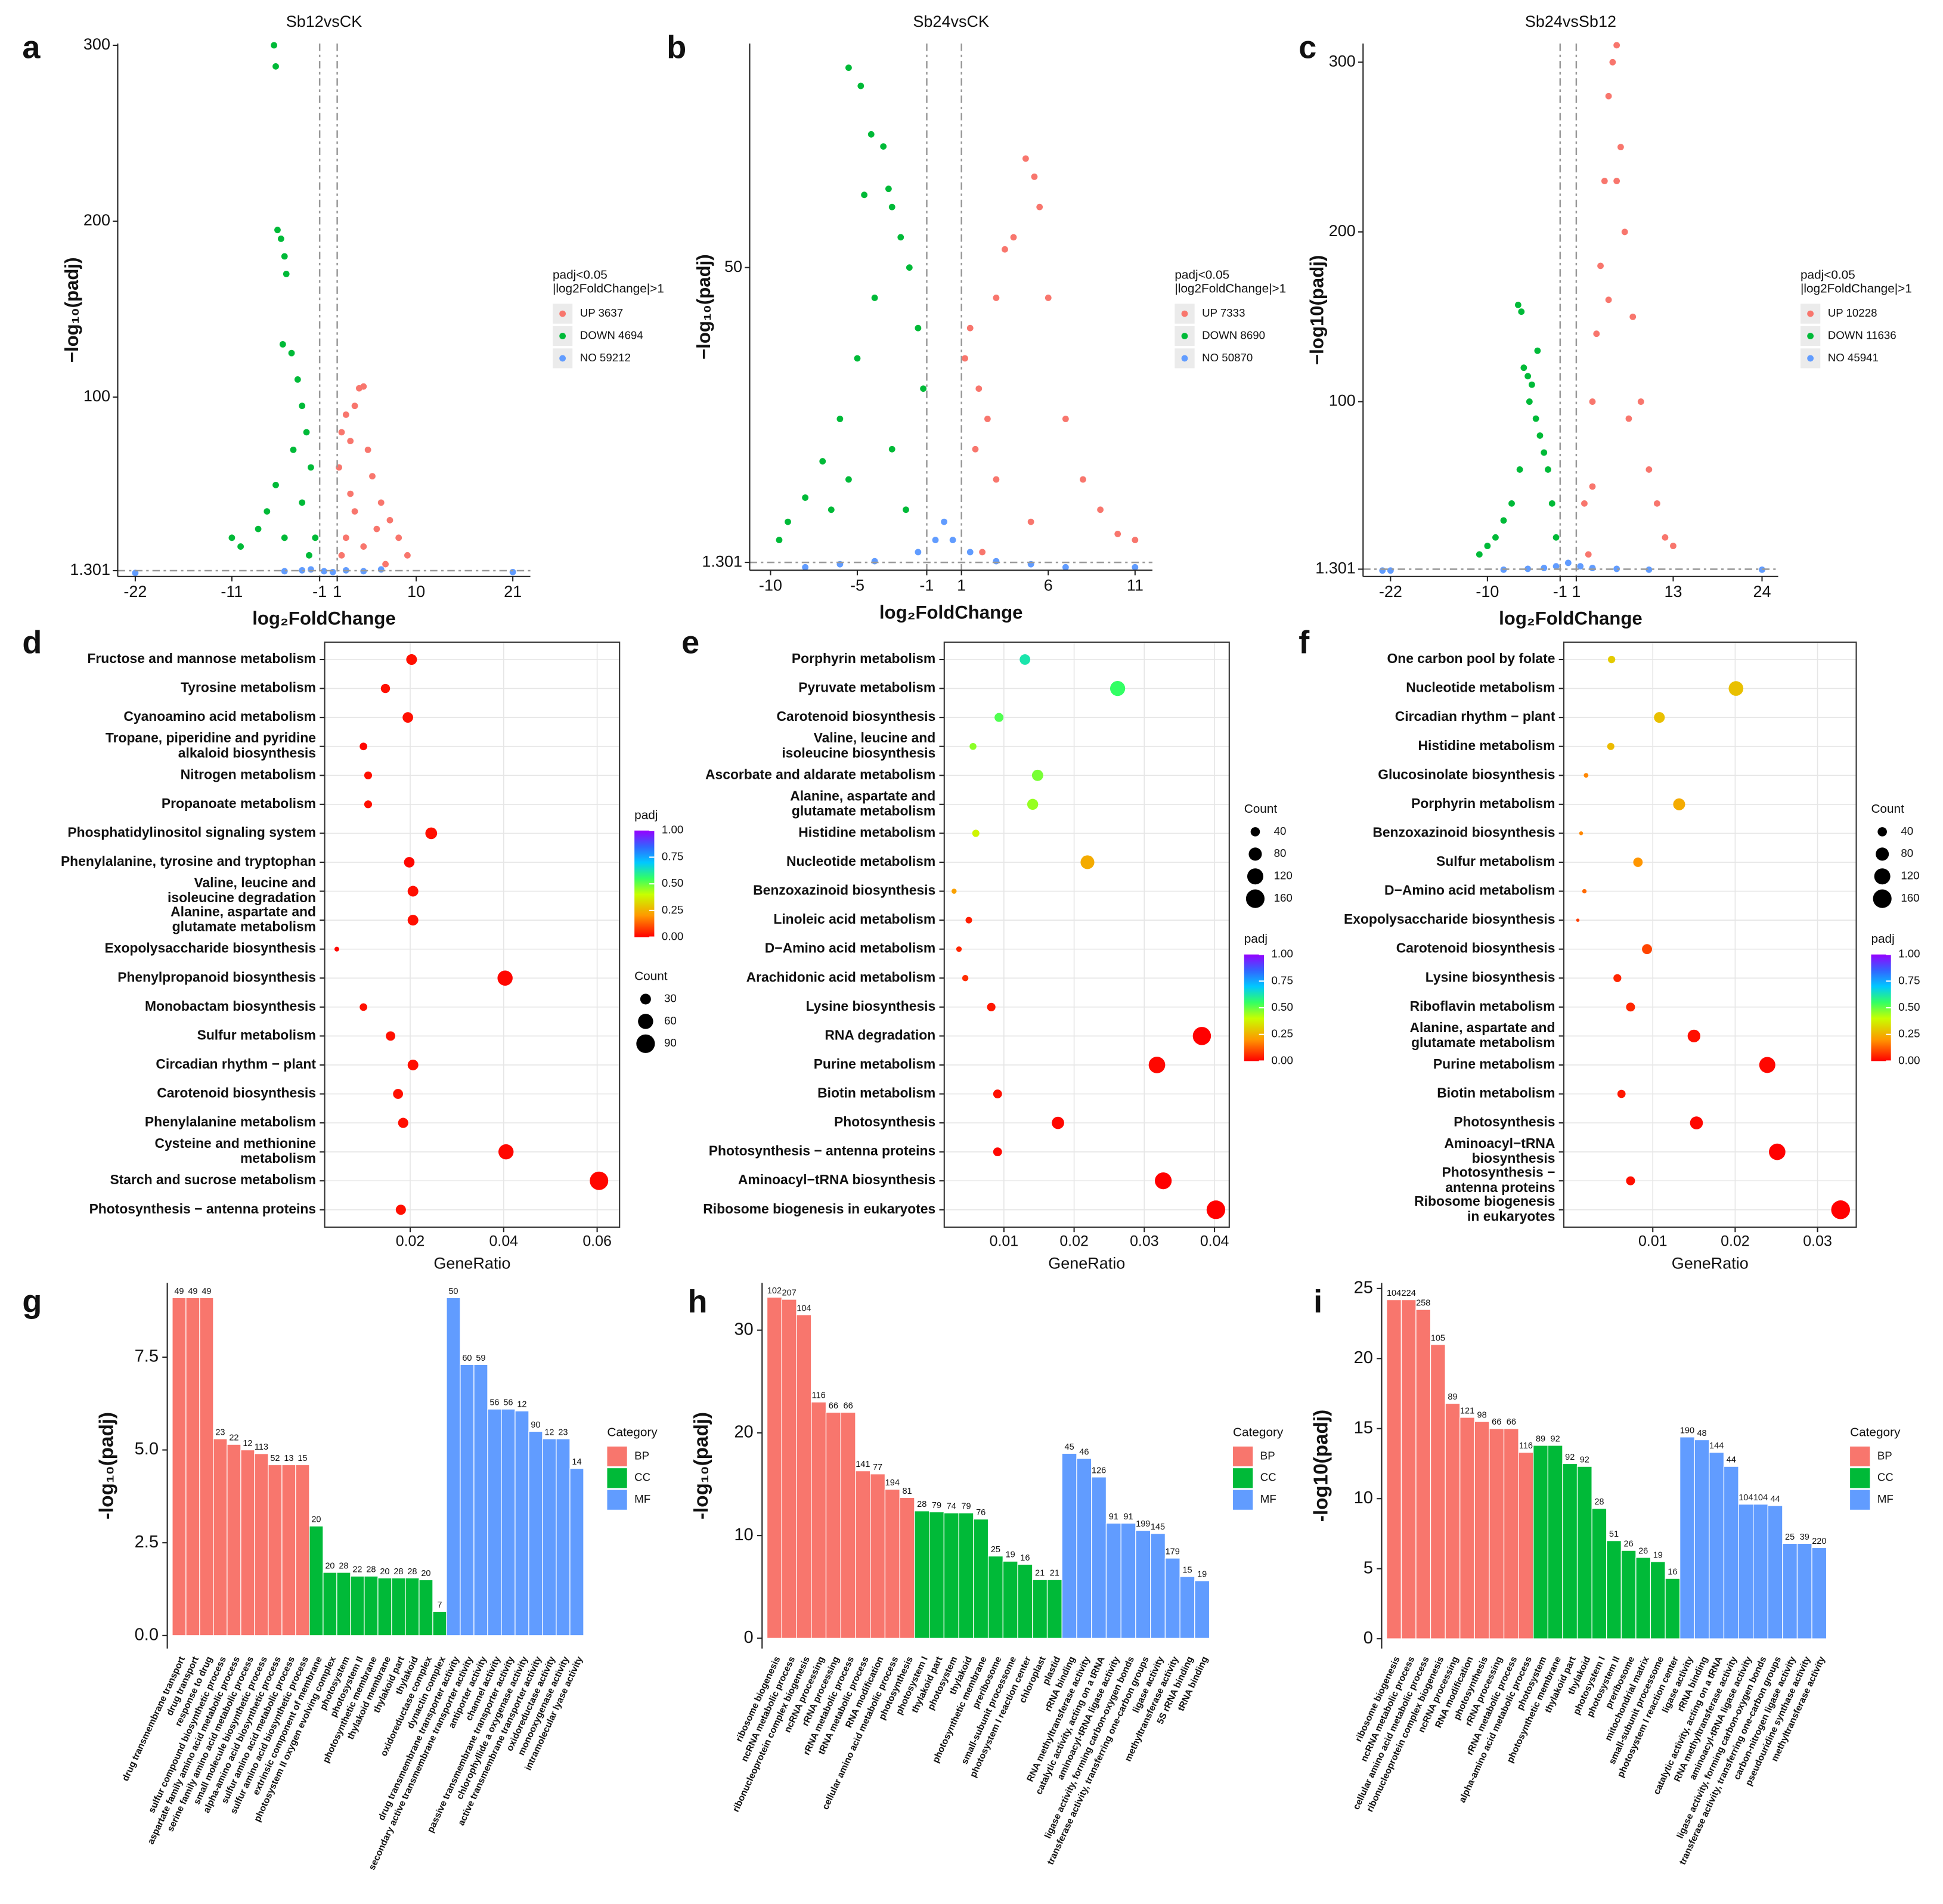 Image resolution: width=1943 pixels, height=1904 pixels. What do you see at coordinates (961, 585) in the screenshot?
I see `x-tick-label: 1` at bounding box center [961, 585].